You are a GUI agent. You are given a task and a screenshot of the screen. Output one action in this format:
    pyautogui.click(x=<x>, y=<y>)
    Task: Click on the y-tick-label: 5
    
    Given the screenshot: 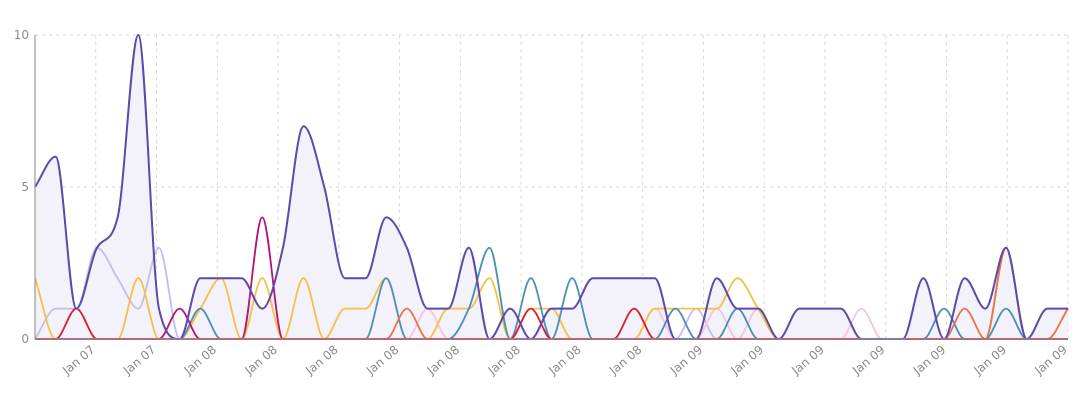 What is the action you would take?
    pyautogui.click(x=25, y=187)
    